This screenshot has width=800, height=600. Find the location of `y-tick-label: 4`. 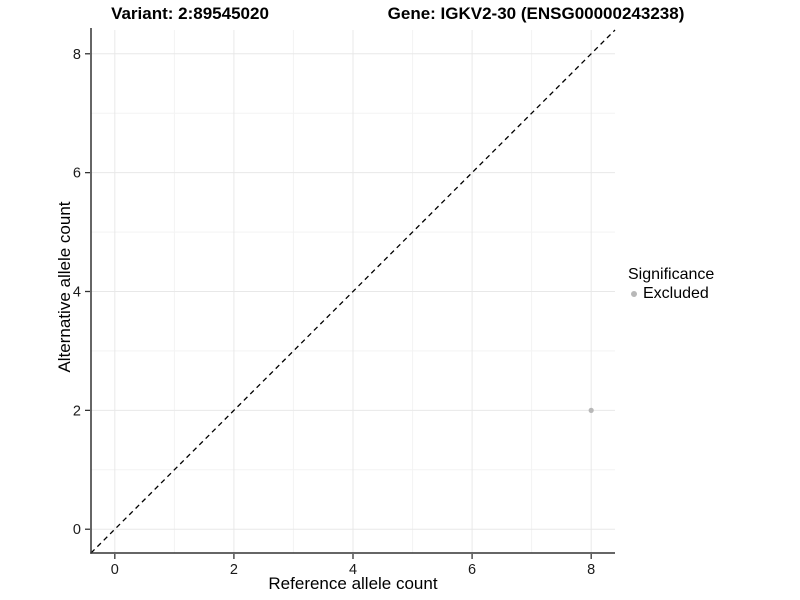

y-tick-label: 4 is located at coordinates (77, 293).